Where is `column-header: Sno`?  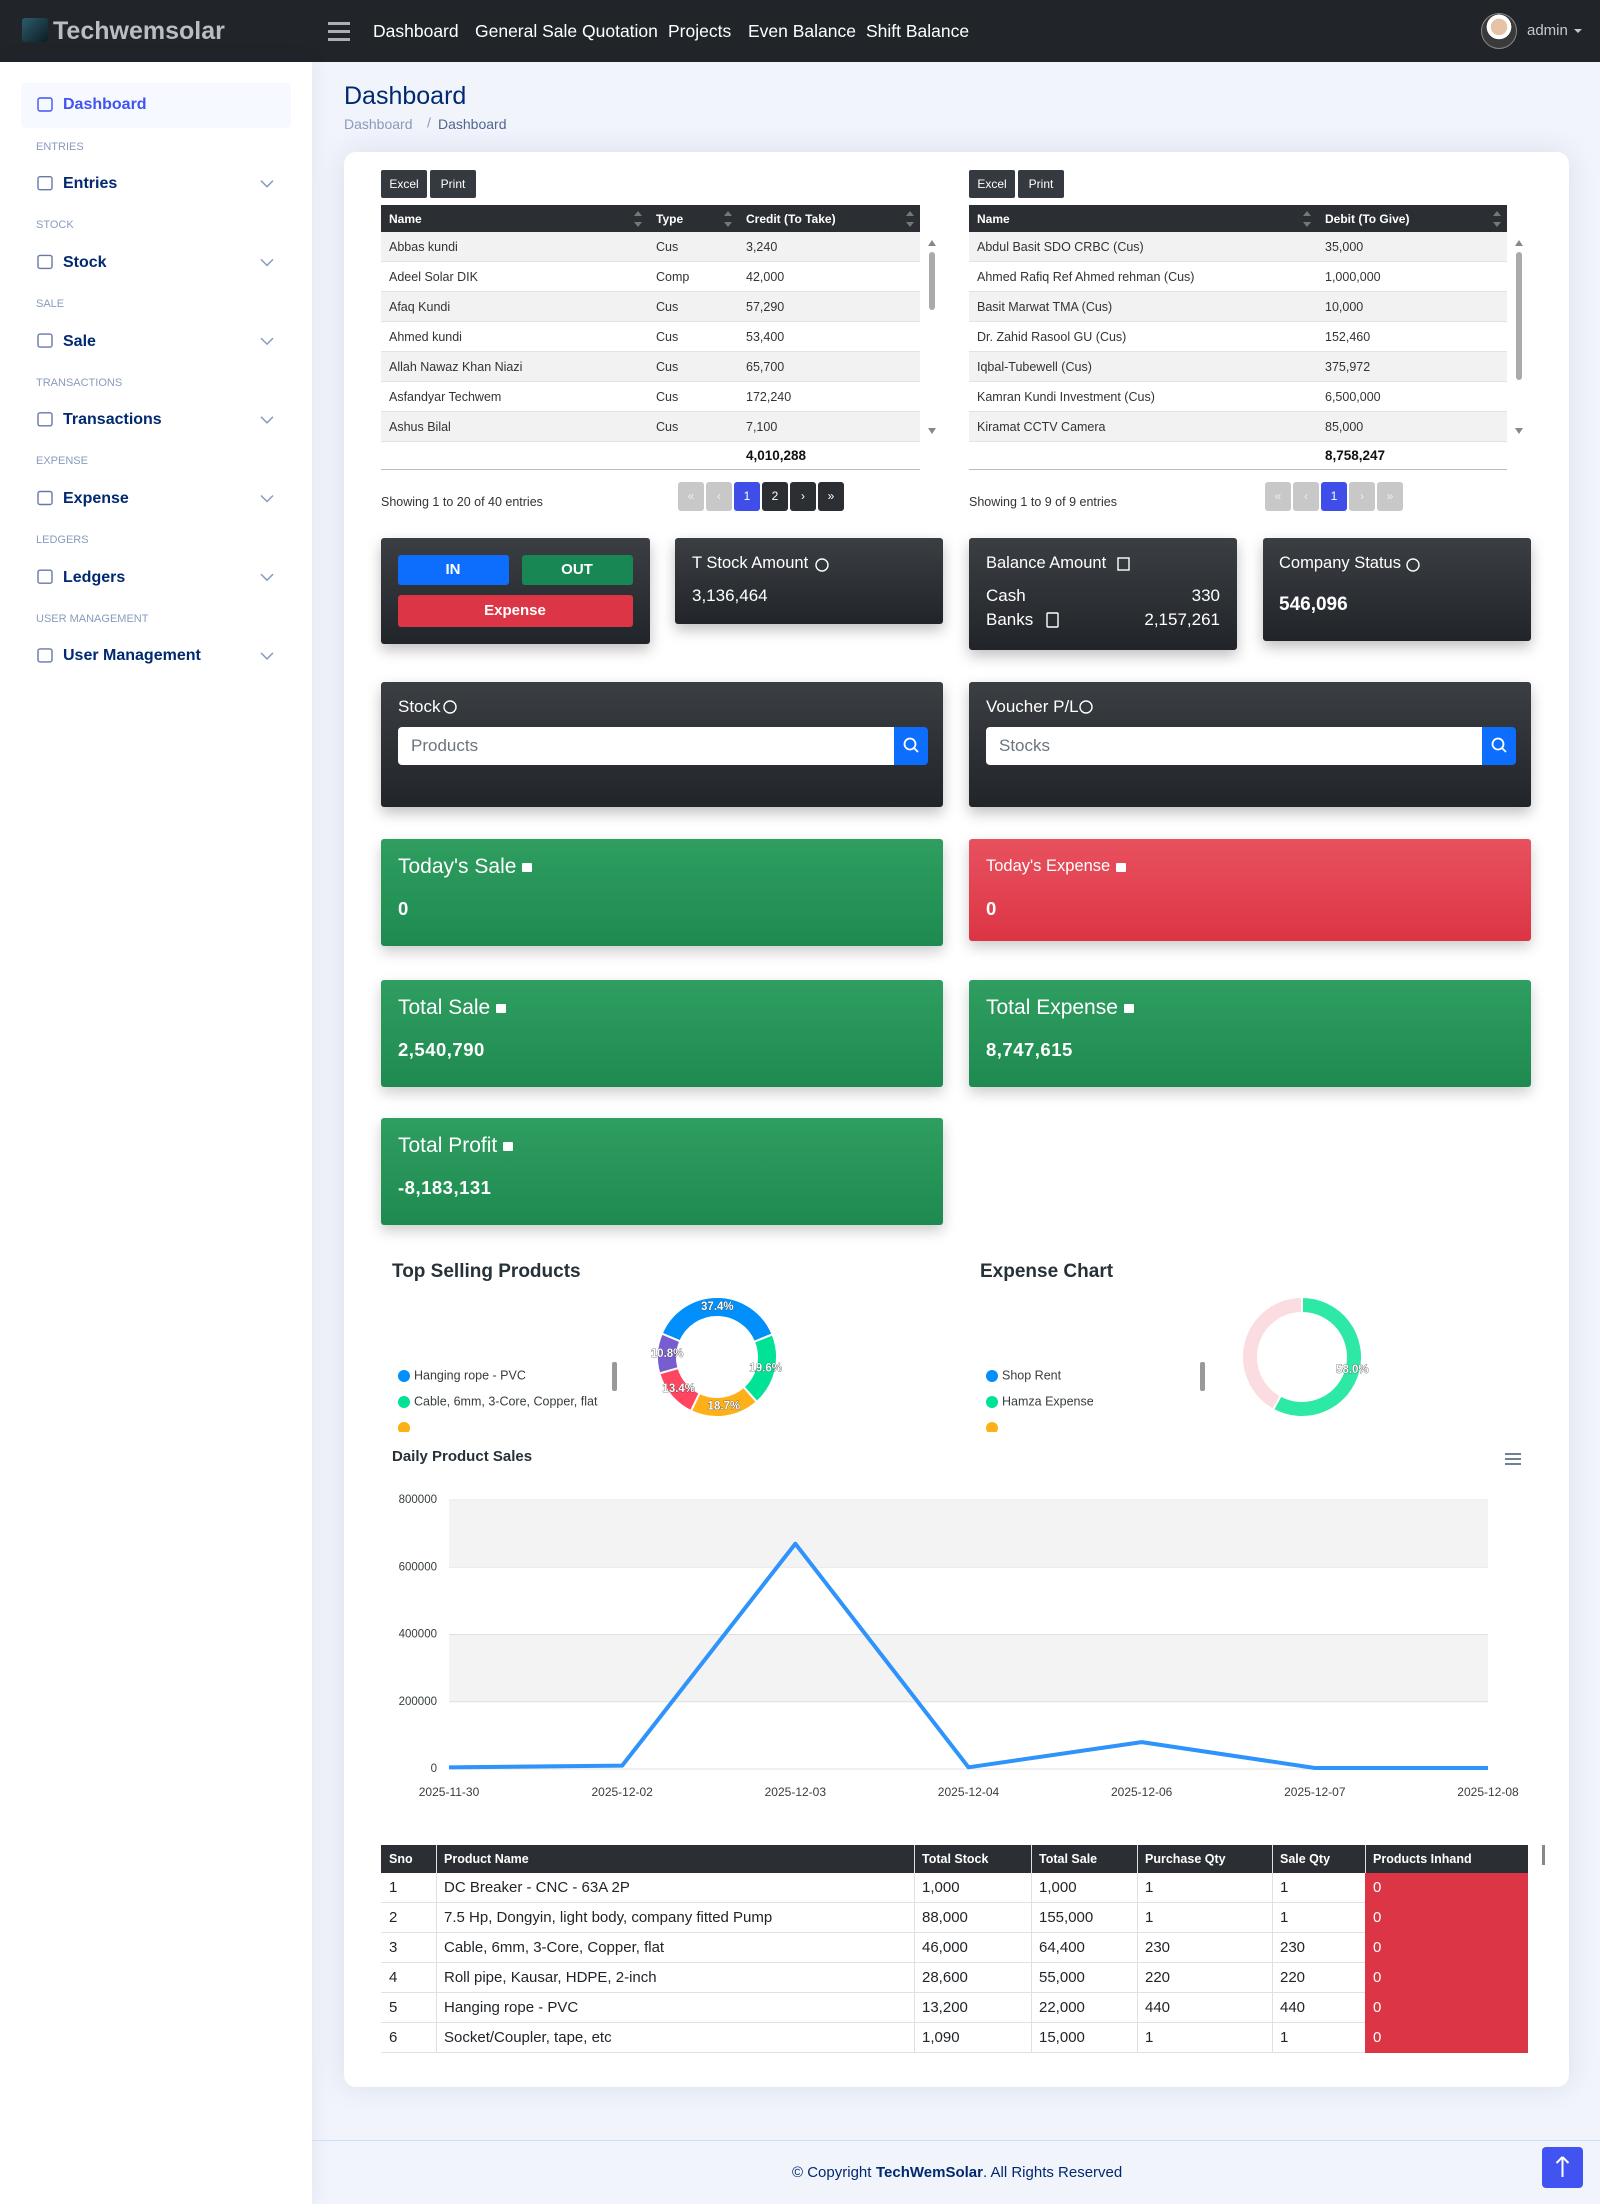 column-header: Sno is located at coordinates (401, 1858).